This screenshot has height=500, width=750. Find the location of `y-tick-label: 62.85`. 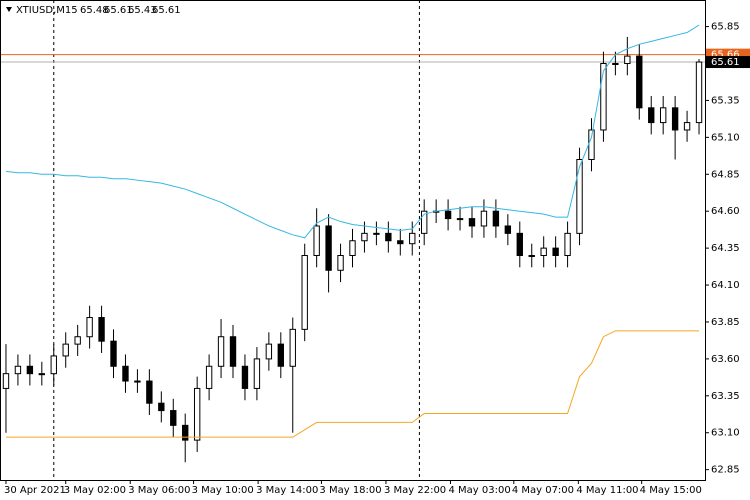

y-tick-label: 62.85 is located at coordinates (725, 470).